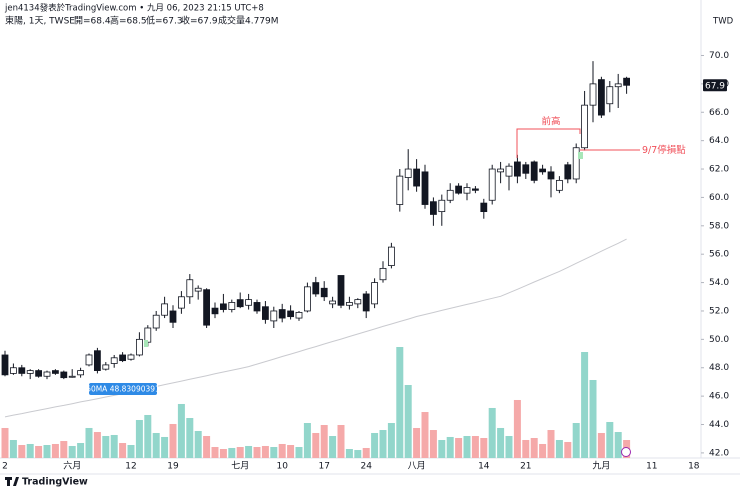  What do you see at coordinates (719, 113) in the screenshot?
I see `y-tick-label: 66.0` at bounding box center [719, 113].